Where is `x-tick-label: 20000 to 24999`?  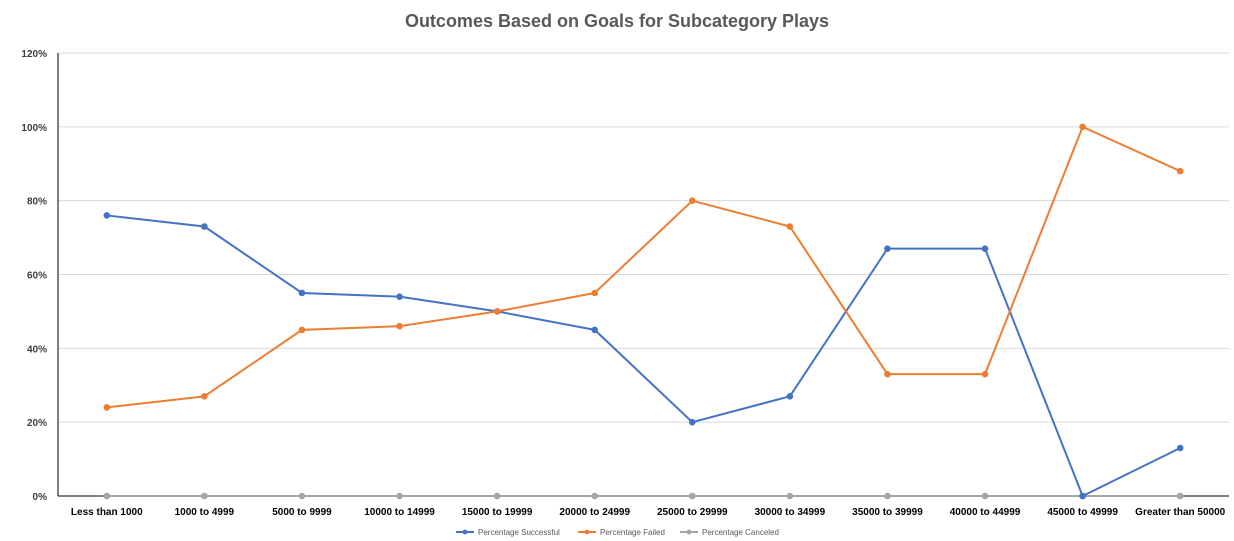
x-tick-label: 20000 to 24999 is located at coordinates (594, 512).